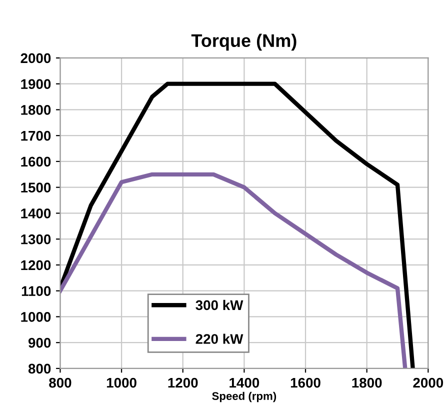 The width and height of the screenshot is (446, 414). Describe the element at coordinates (36, 187) in the screenshot. I see `y-tick-label: 1500` at that location.